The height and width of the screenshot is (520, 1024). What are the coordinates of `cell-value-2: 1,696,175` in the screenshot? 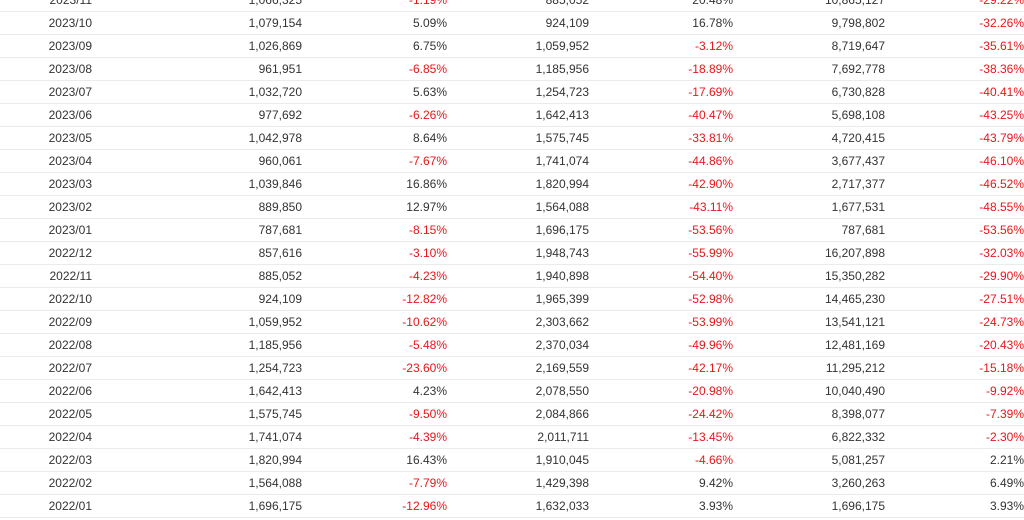 It's located at (518, 230).